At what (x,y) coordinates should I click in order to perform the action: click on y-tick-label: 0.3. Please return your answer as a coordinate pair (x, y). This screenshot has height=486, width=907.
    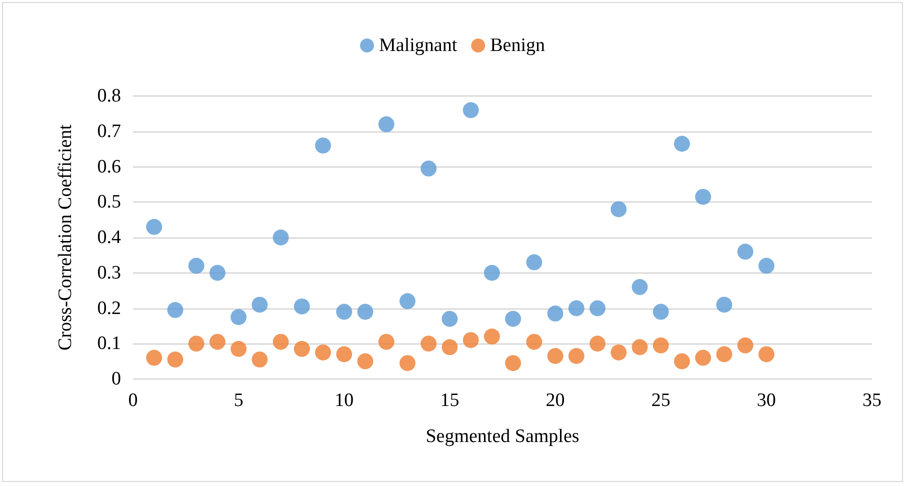
    Looking at the image, I should click on (109, 273).